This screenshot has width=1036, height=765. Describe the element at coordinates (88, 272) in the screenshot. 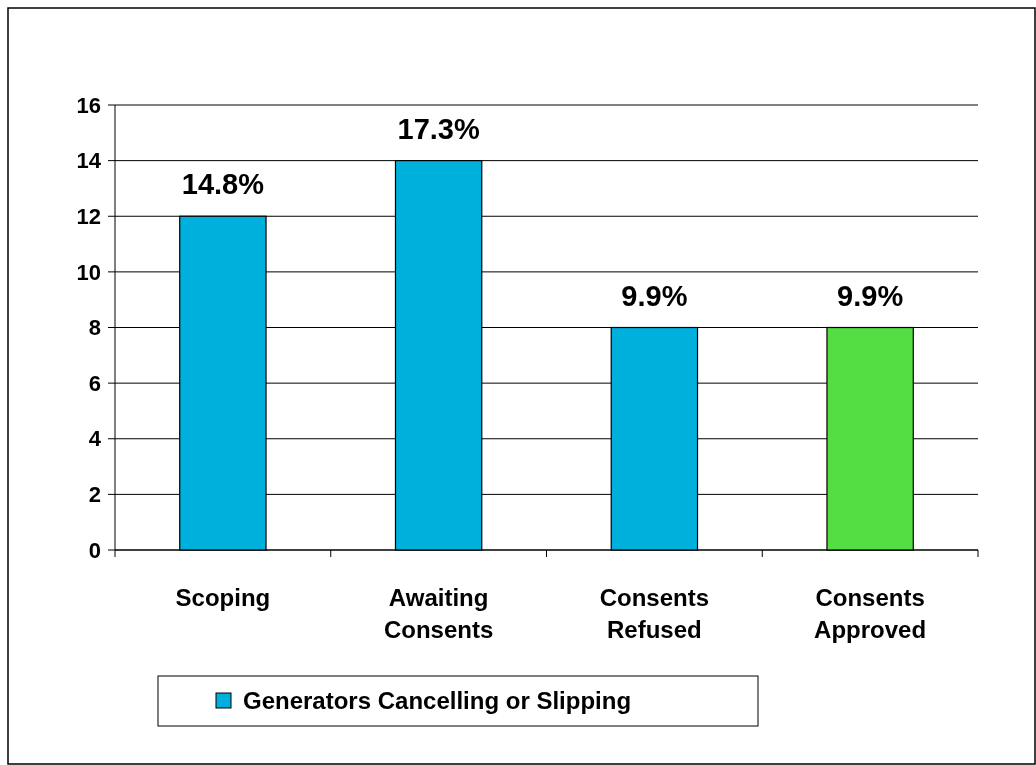

I see `y-tick-label: 10` at that location.